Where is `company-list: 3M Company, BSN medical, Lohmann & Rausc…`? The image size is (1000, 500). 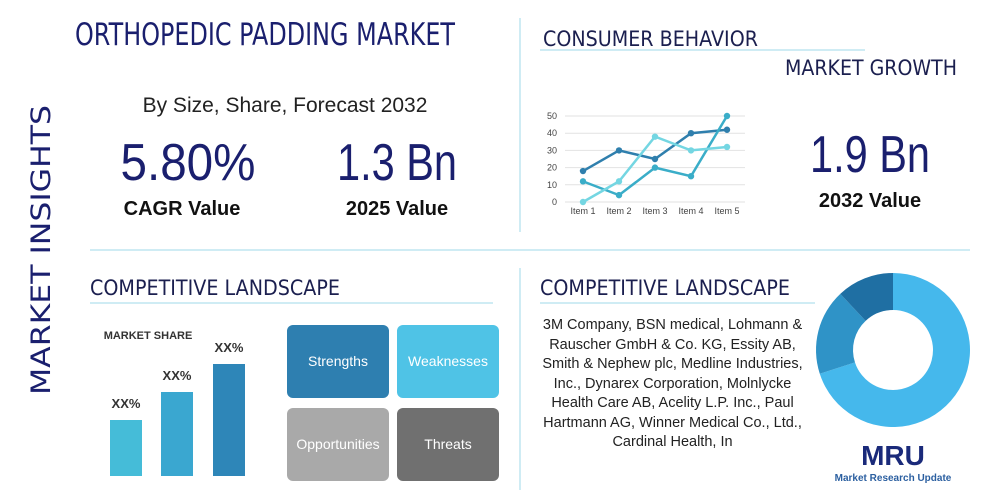
company-list: 3M Company, BSN medical, Lohmann & Rausc… is located at coordinates (672, 383).